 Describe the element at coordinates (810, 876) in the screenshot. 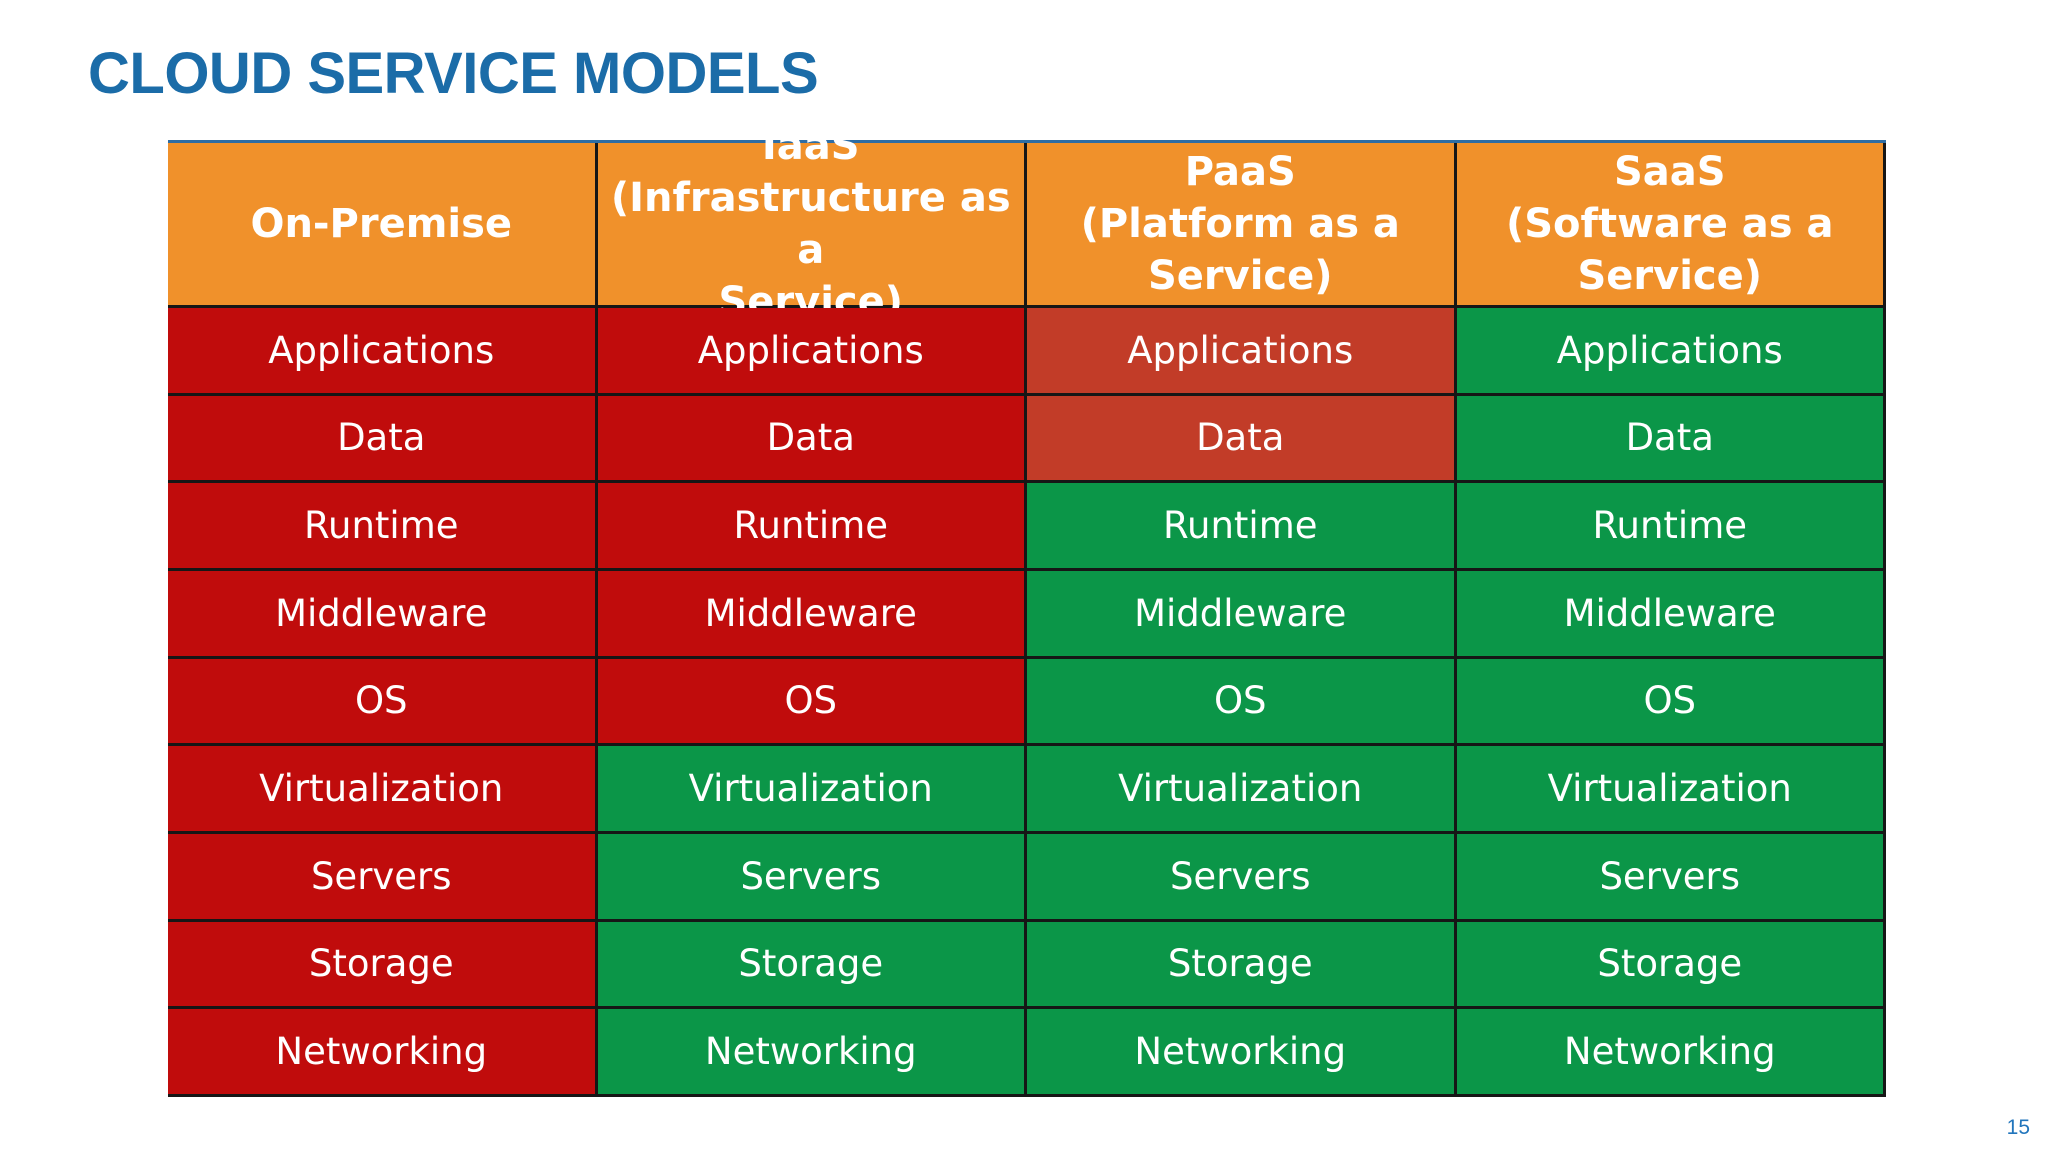

I see `cell-iaas-servers: Servers` at that location.